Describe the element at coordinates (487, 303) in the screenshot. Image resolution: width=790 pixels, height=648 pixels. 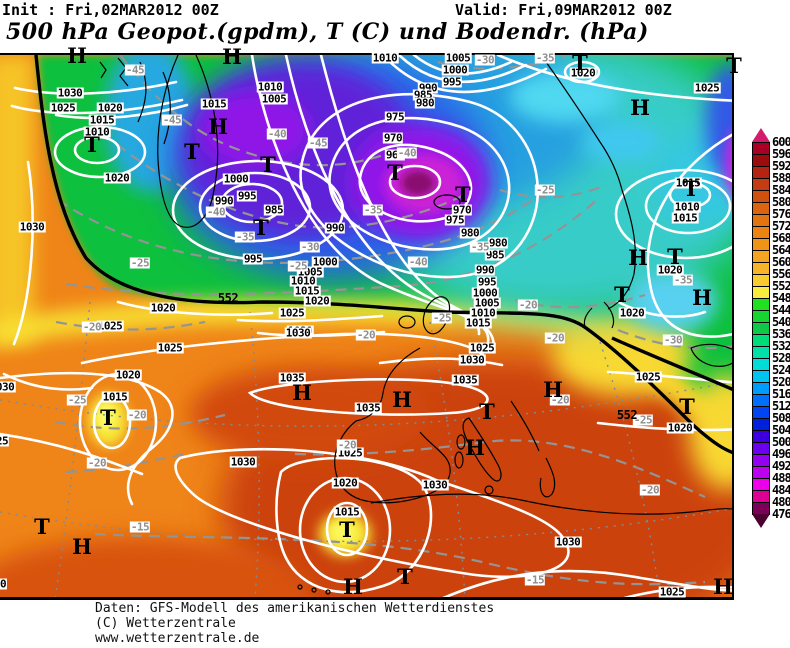
I see `isobar-label: 1005` at that location.